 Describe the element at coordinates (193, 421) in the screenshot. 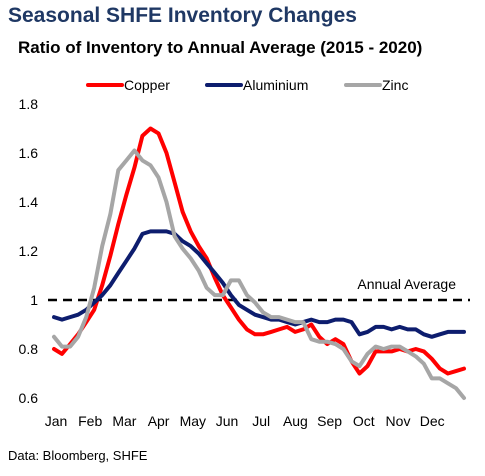

I see `x-tick-label: May` at that location.